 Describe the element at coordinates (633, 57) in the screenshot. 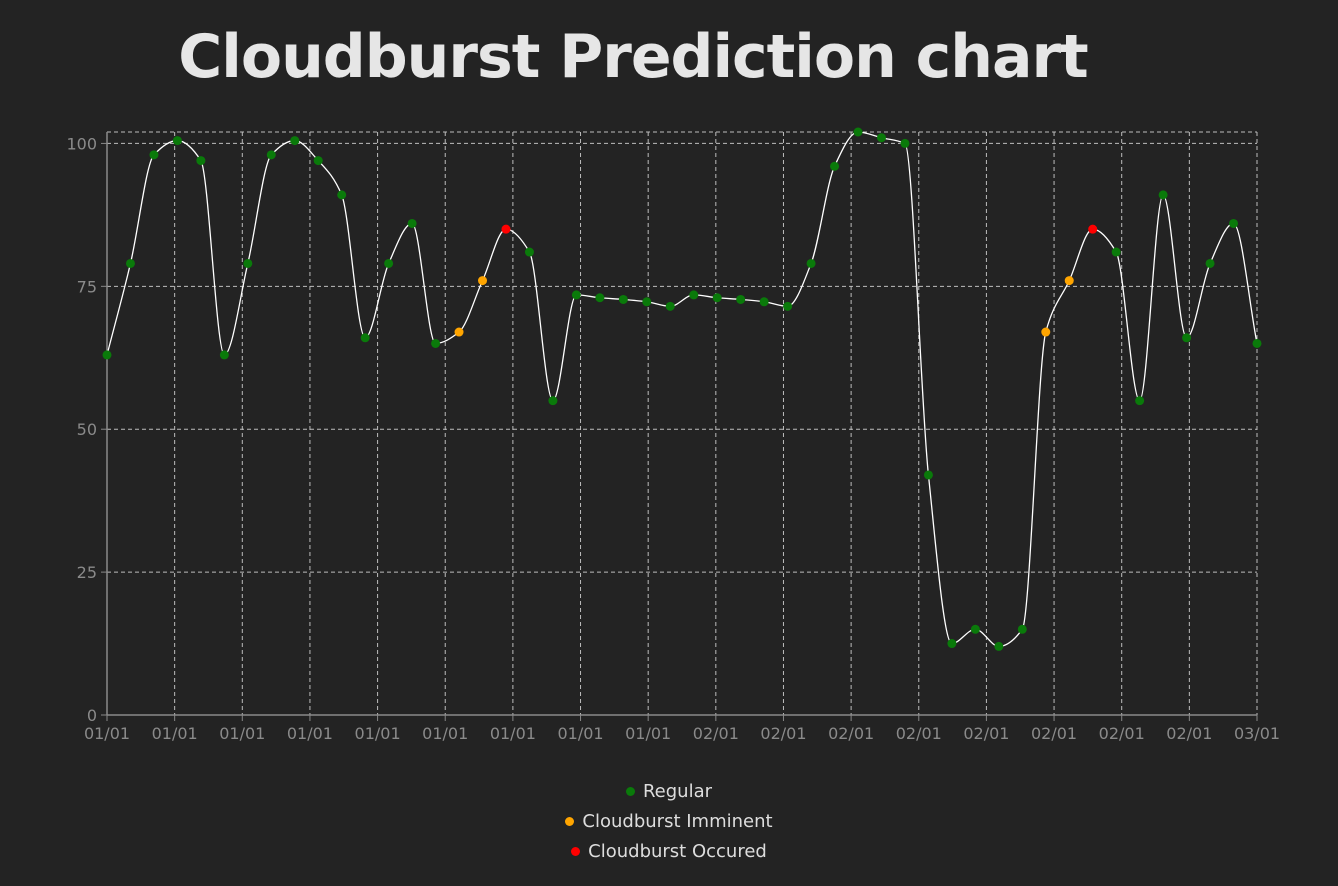

I see `chart-title: Cloudburst Prediction chart` at that location.